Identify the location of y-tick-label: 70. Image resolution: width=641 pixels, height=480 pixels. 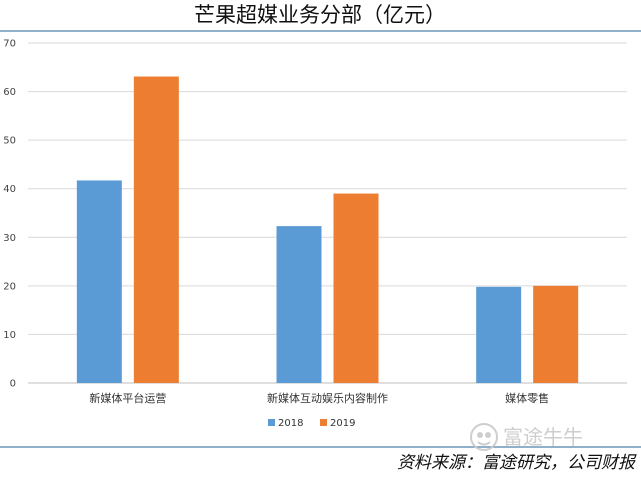
(9, 44).